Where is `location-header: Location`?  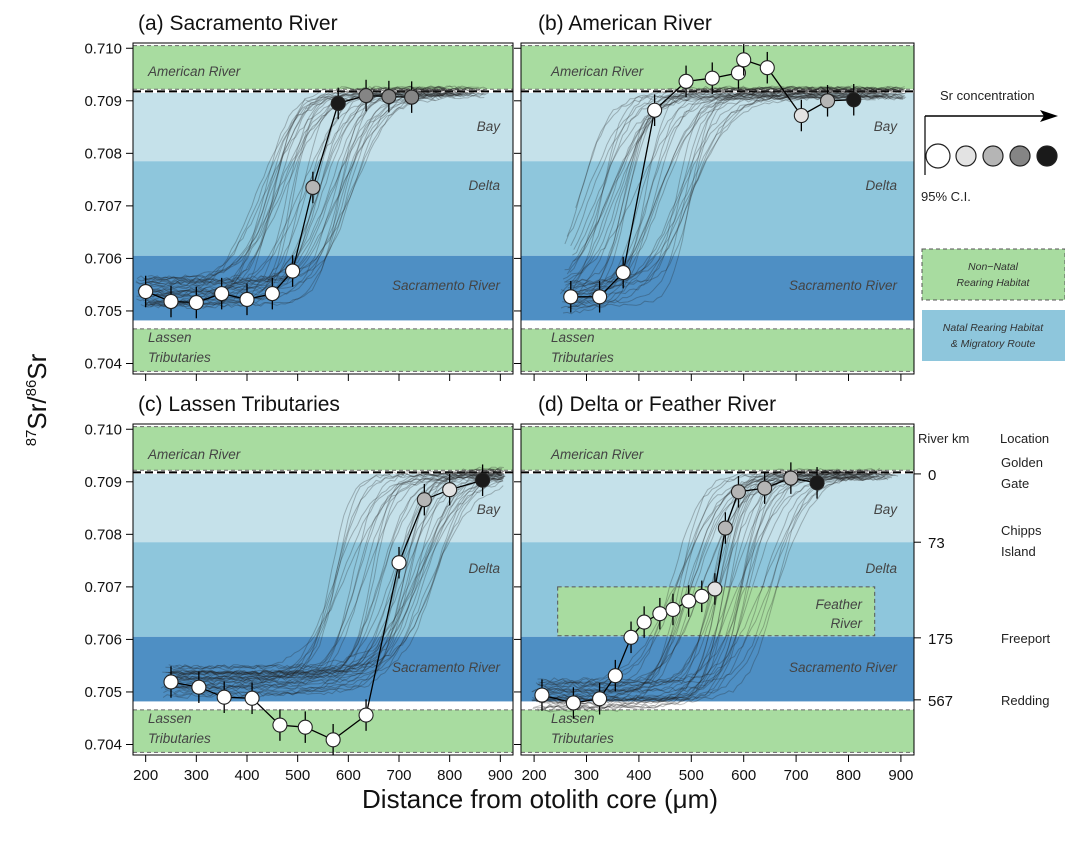
location-header: Location is located at coordinates (1024, 438).